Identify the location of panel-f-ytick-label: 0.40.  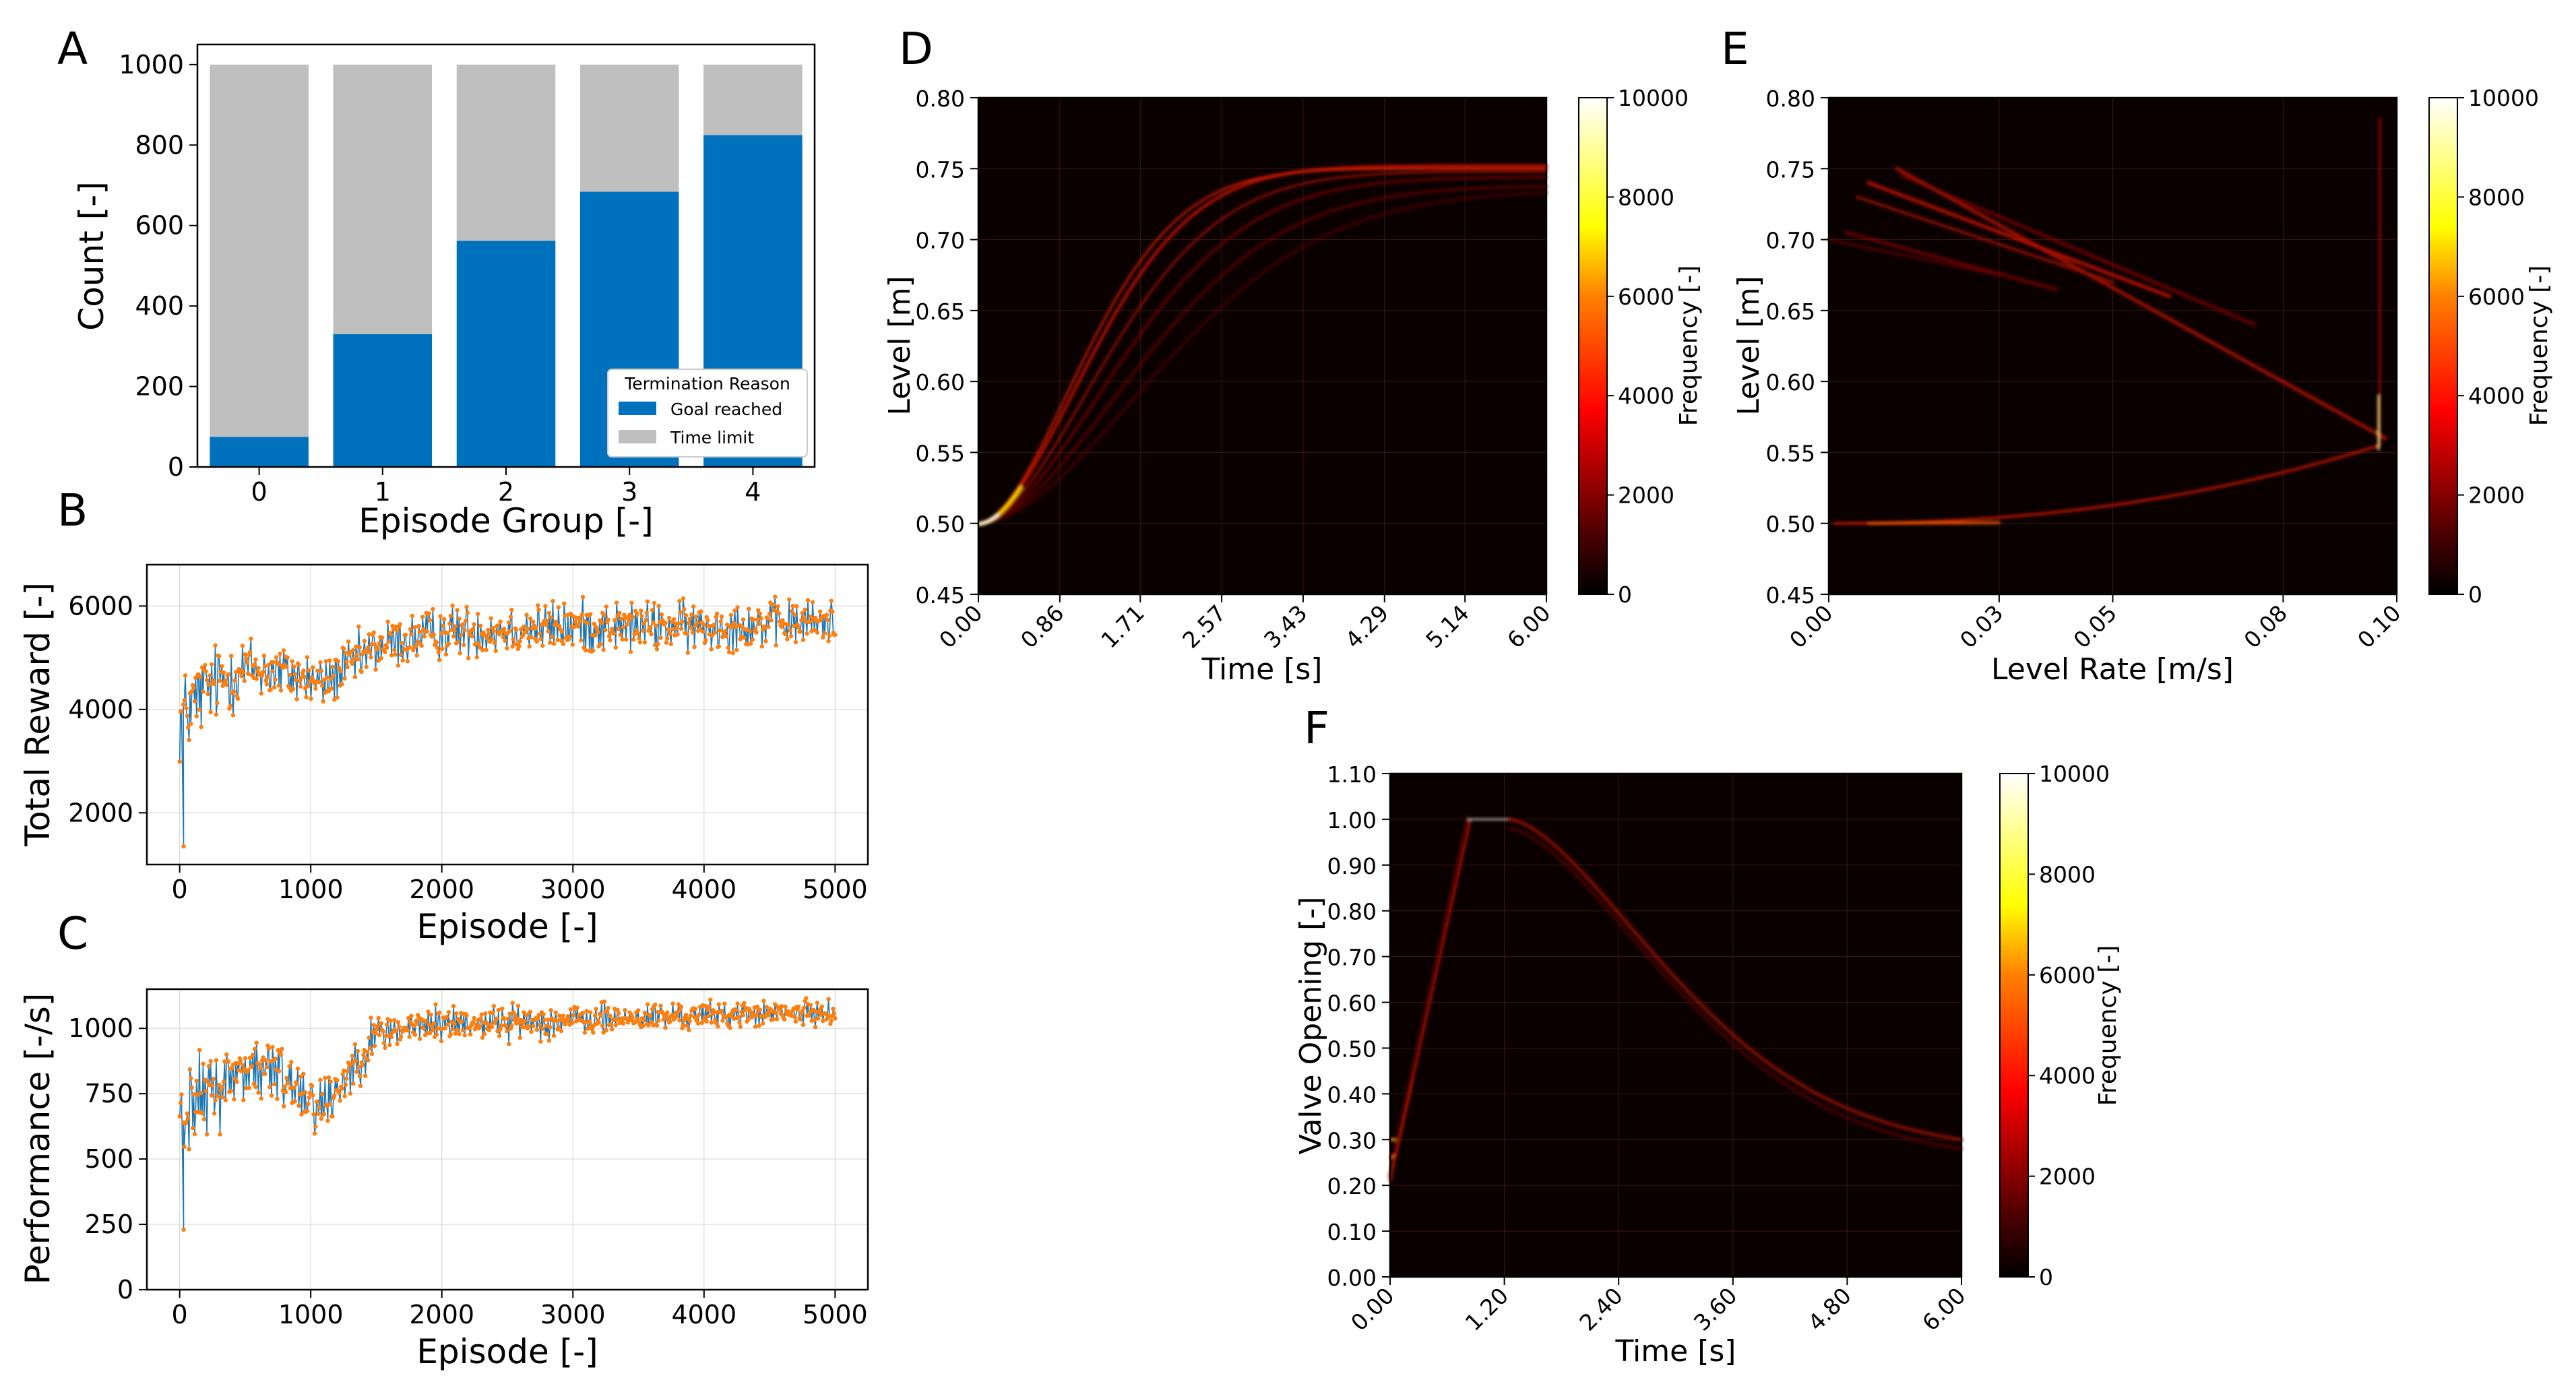
(1352, 1094).